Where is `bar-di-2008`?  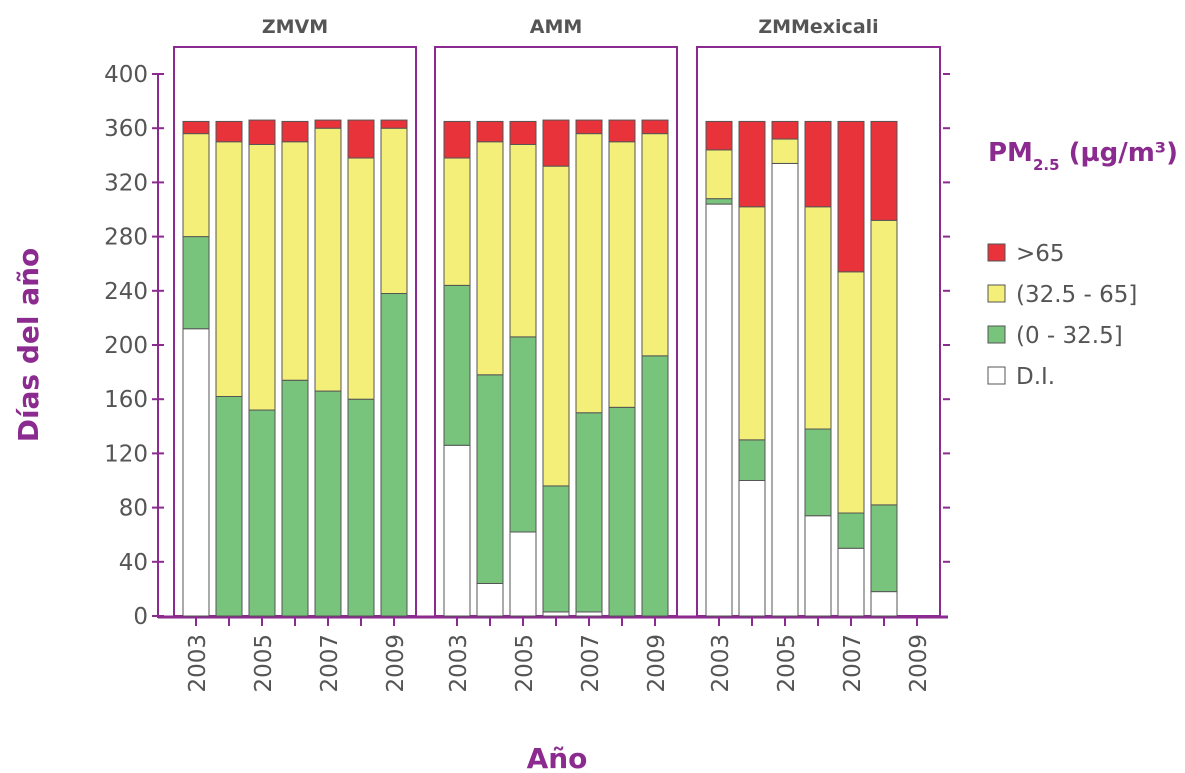
bar-di-2008 is located at coordinates (884, 604).